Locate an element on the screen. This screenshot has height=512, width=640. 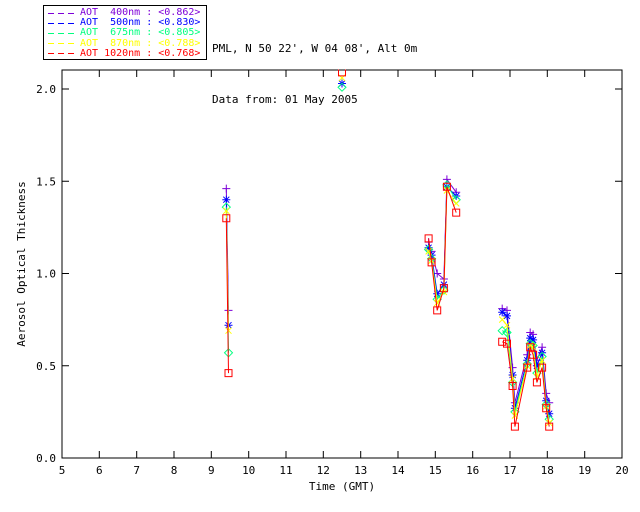
x-tick-label: 18 is located at coordinates (547, 470).